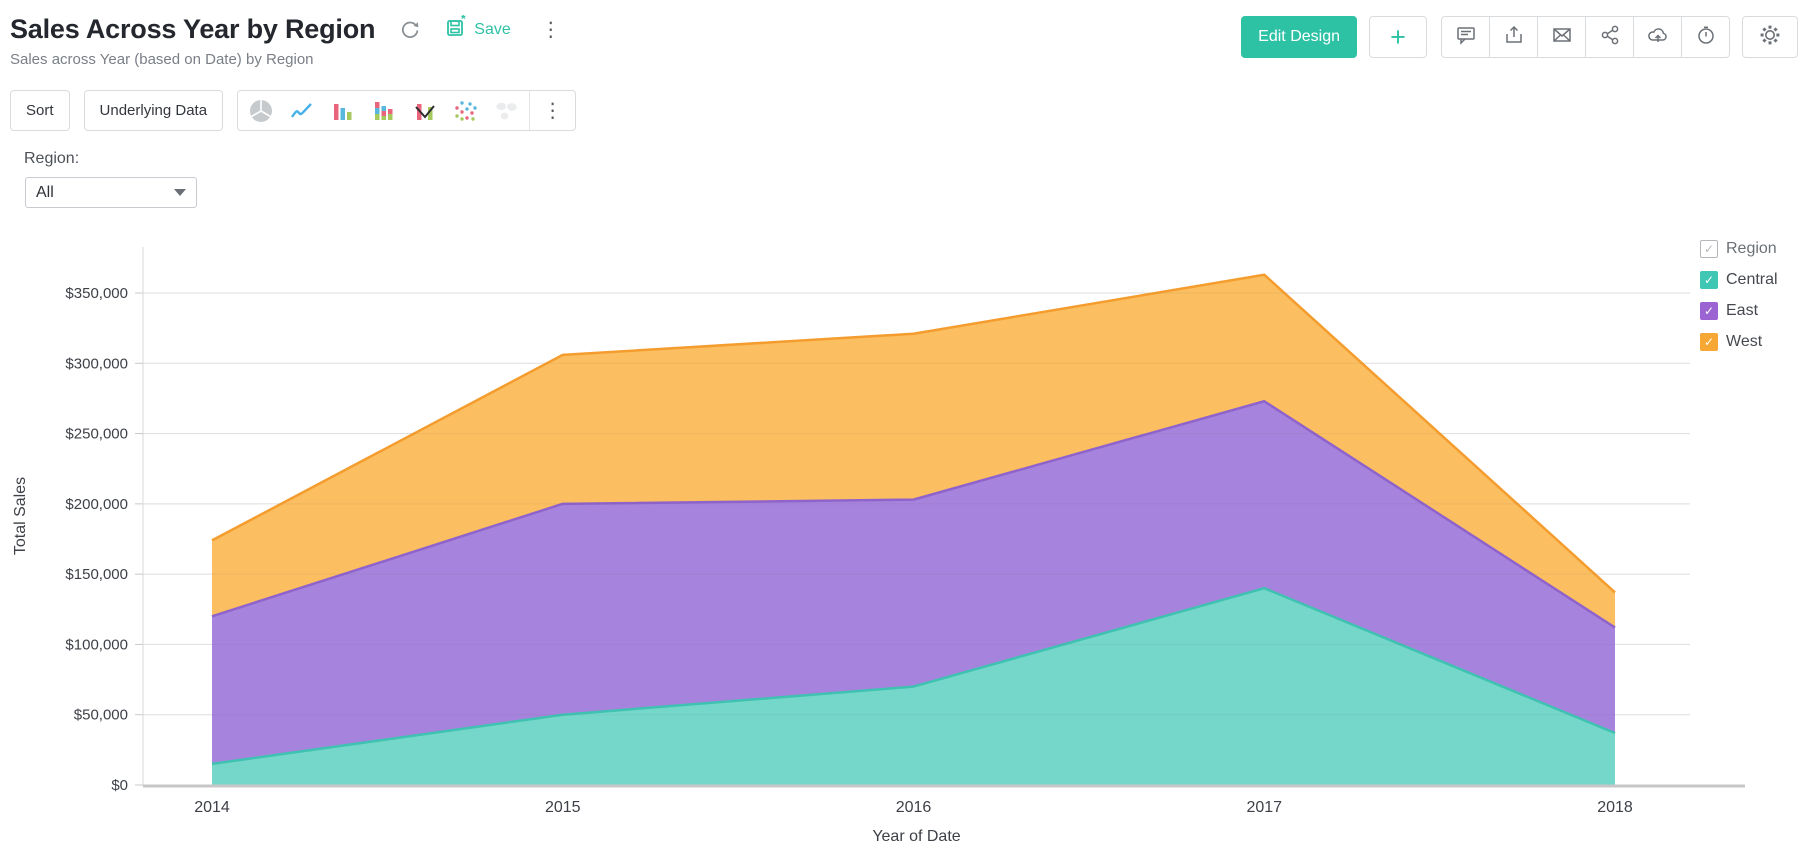  I want to click on settings-button, so click(1770, 37).